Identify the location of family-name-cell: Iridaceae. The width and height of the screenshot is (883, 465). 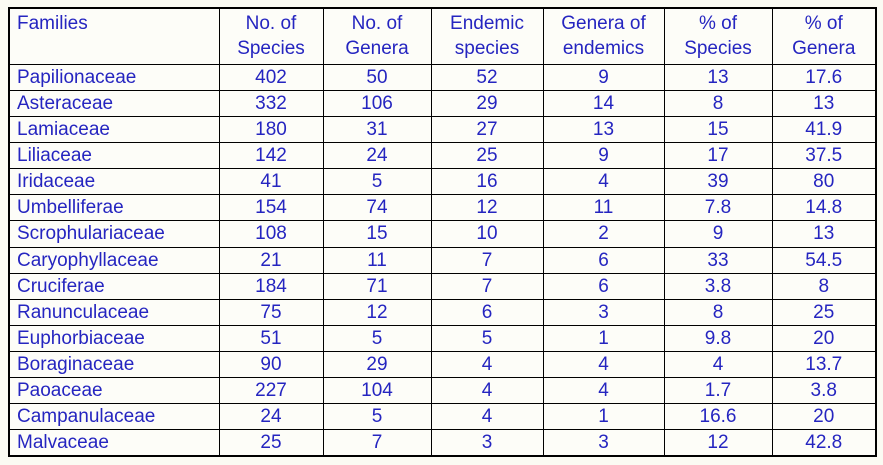
(114, 182).